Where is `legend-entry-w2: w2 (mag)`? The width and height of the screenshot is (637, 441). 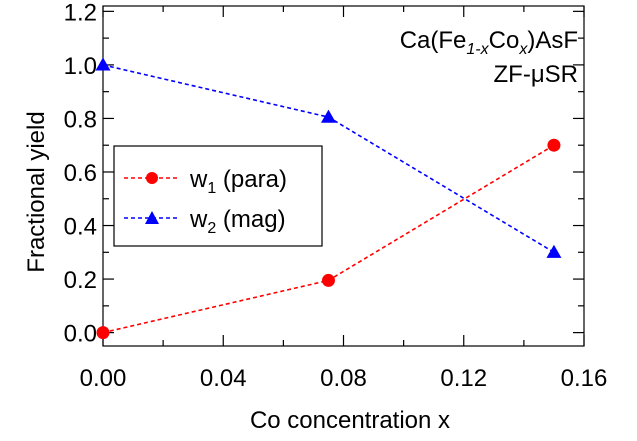 legend-entry-w2: w2 (mag) is located at coordinates (205, 221).